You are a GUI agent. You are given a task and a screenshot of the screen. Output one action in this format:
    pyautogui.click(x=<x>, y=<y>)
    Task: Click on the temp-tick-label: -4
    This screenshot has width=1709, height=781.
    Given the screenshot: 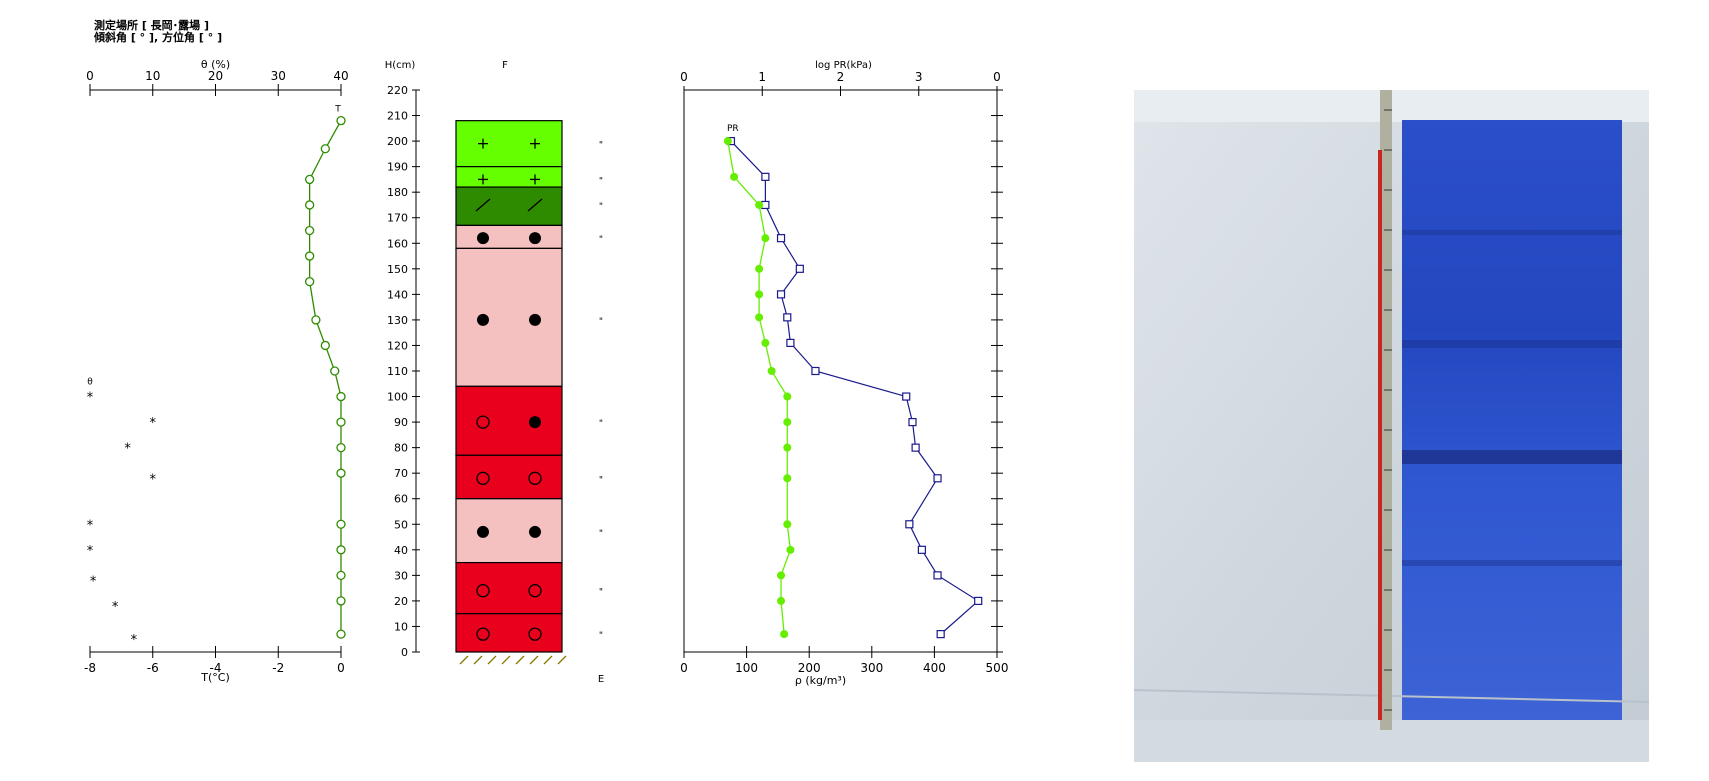 What is the action you would take?
    pyautogui.click(x=216, y=668)
    